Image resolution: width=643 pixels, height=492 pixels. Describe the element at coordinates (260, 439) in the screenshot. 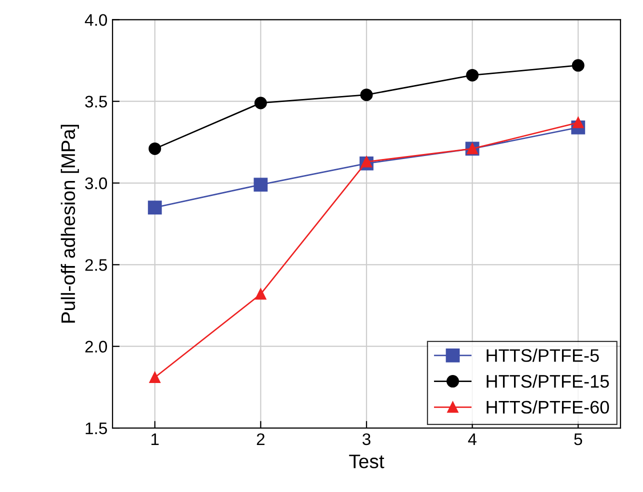

I see `x-tick-label: 2` at that location.